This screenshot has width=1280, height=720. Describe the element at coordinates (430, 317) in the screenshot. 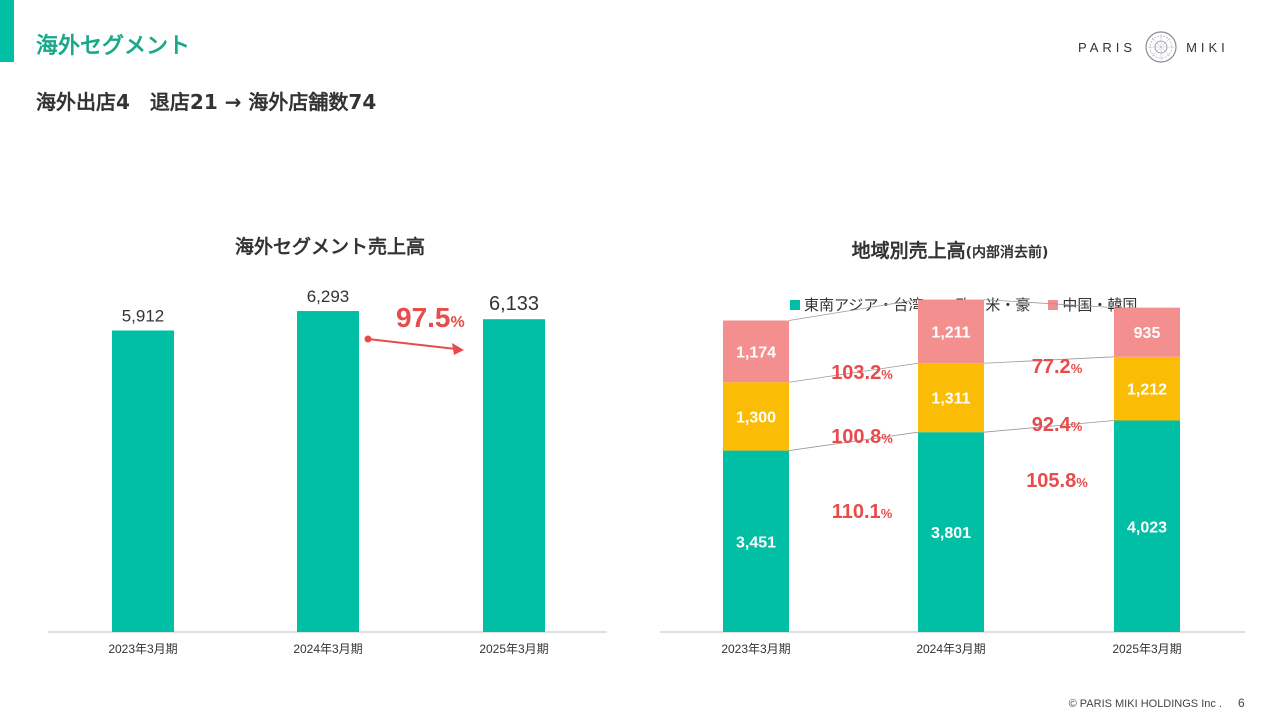

I see `chart1-growth-rate: 97.5%` at that location.